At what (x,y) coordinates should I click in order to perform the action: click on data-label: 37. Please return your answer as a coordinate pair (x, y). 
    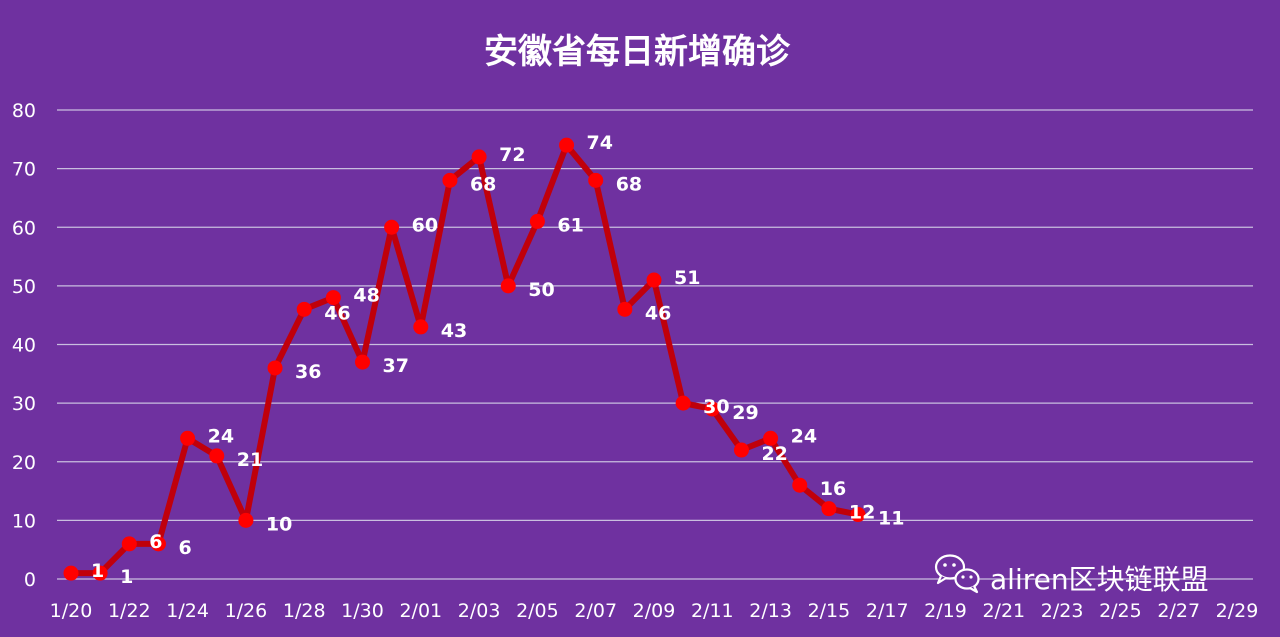
    Looking at the image, I should click on (396, 366).